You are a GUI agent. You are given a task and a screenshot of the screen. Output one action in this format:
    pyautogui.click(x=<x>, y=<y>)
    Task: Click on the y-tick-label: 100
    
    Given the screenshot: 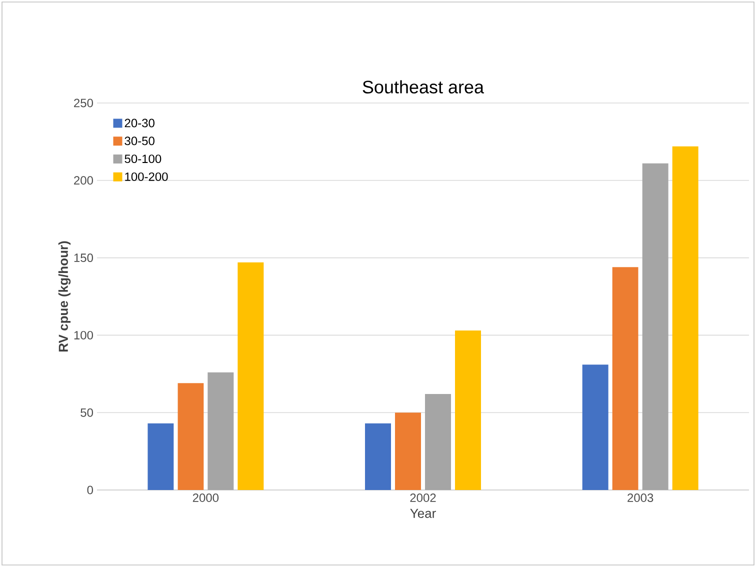 What is the action you would take?
    pyautogui.click(x=84, y=335)
    